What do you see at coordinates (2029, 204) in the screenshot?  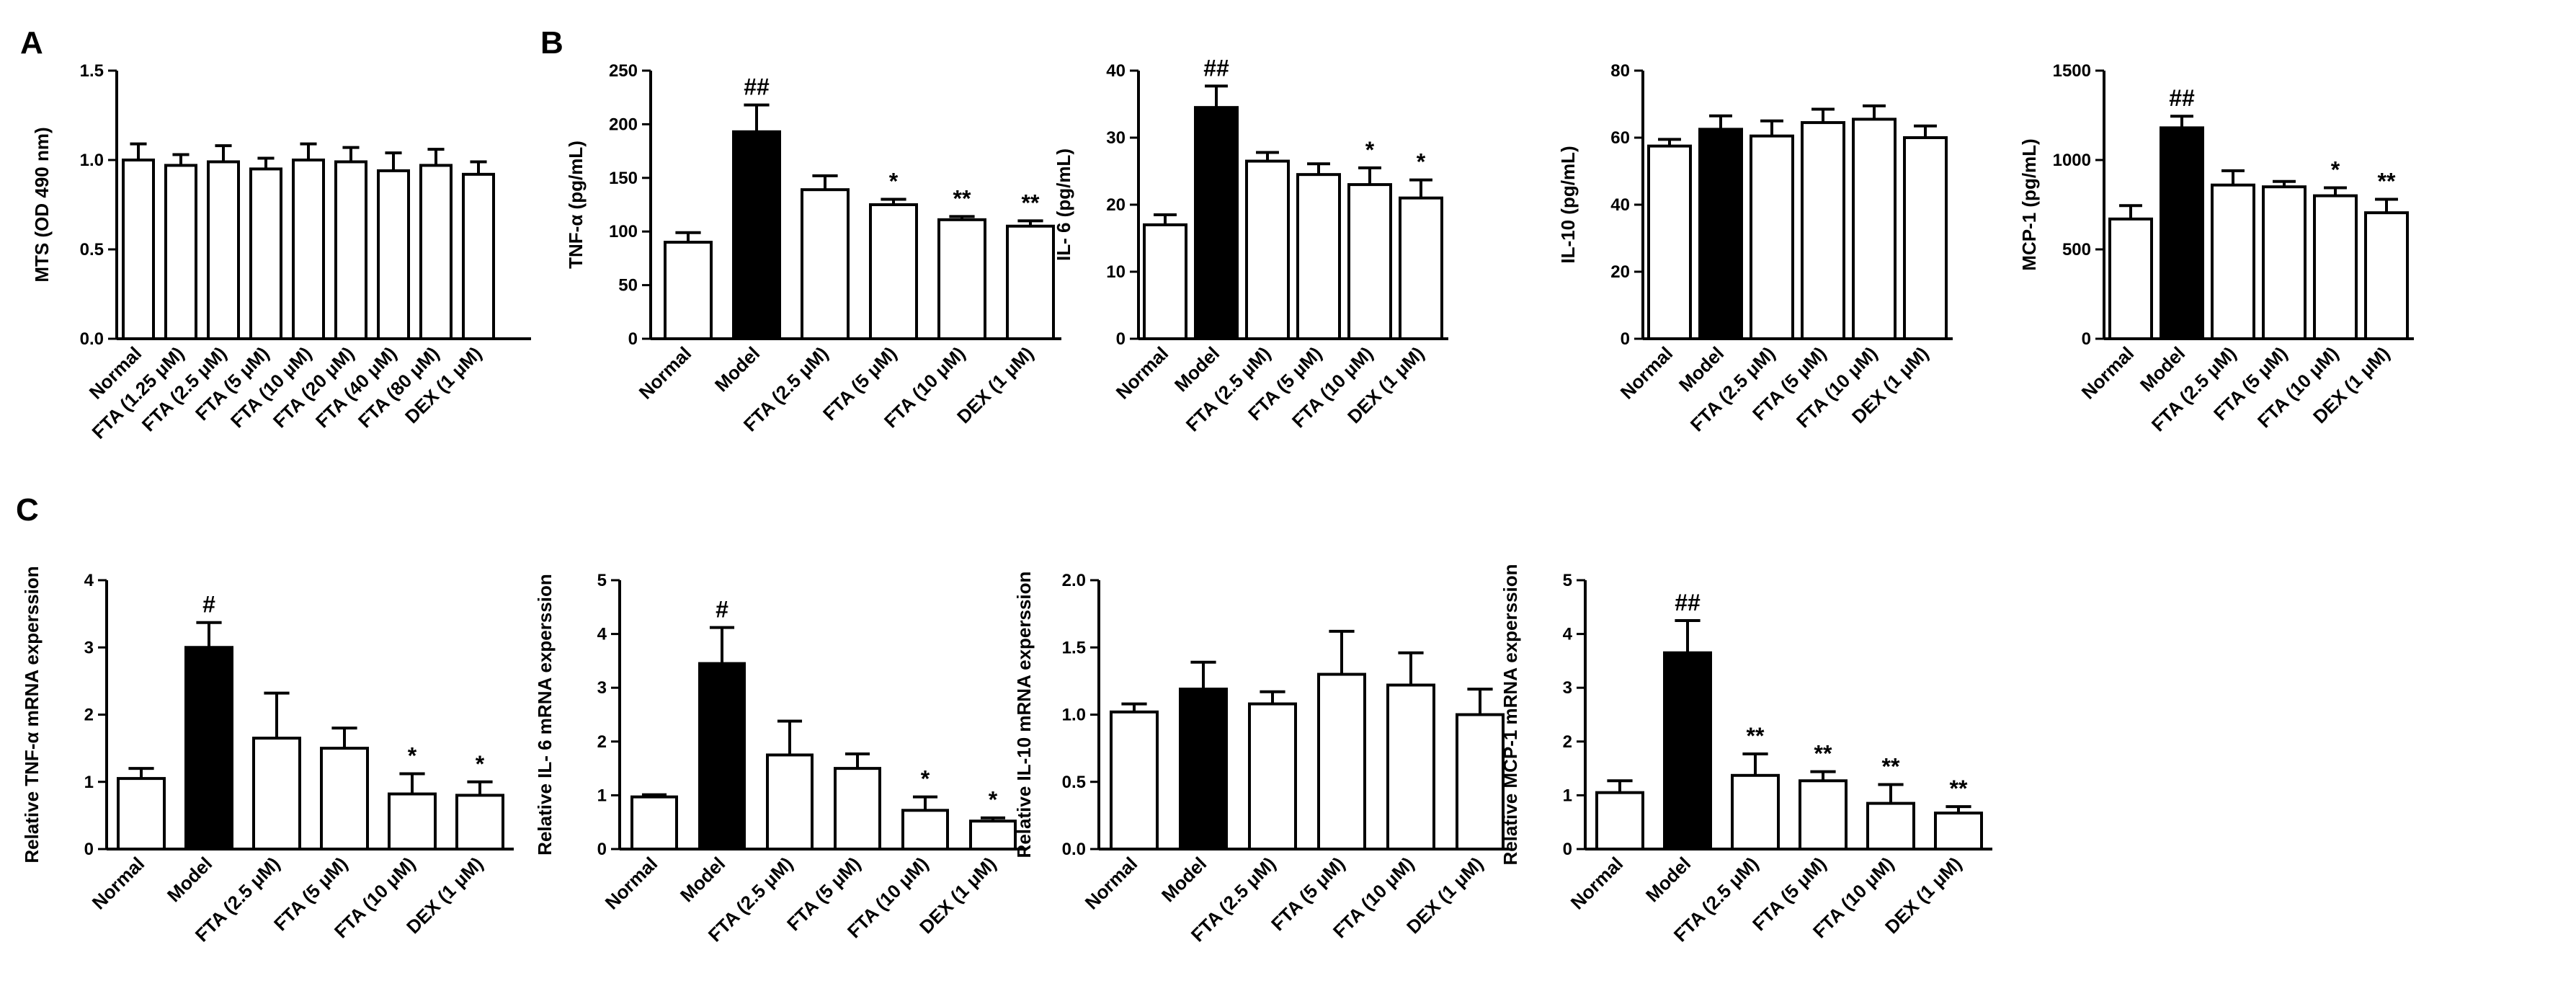 I see `y-axis-label: MCP-1 (pg/mL)` at bounding box center [2029, 204].